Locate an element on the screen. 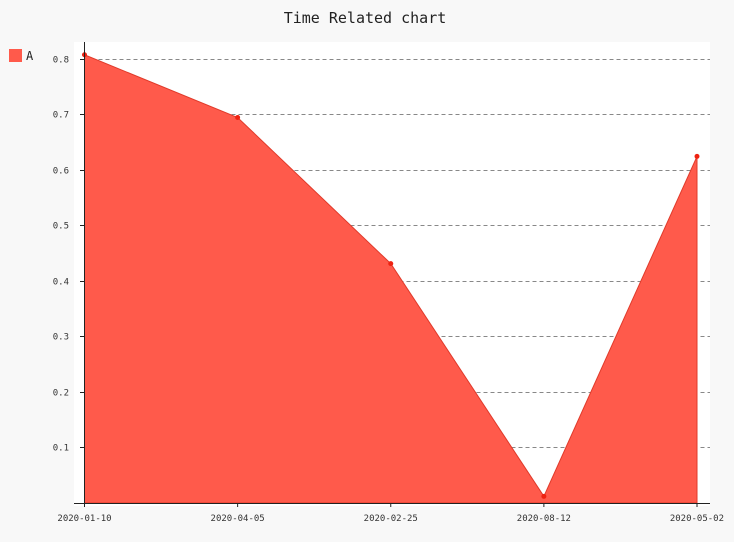 This screenshot has height=542, width=734. x-tick-label: 2020-04-05 is located at coordinates (238, 519).